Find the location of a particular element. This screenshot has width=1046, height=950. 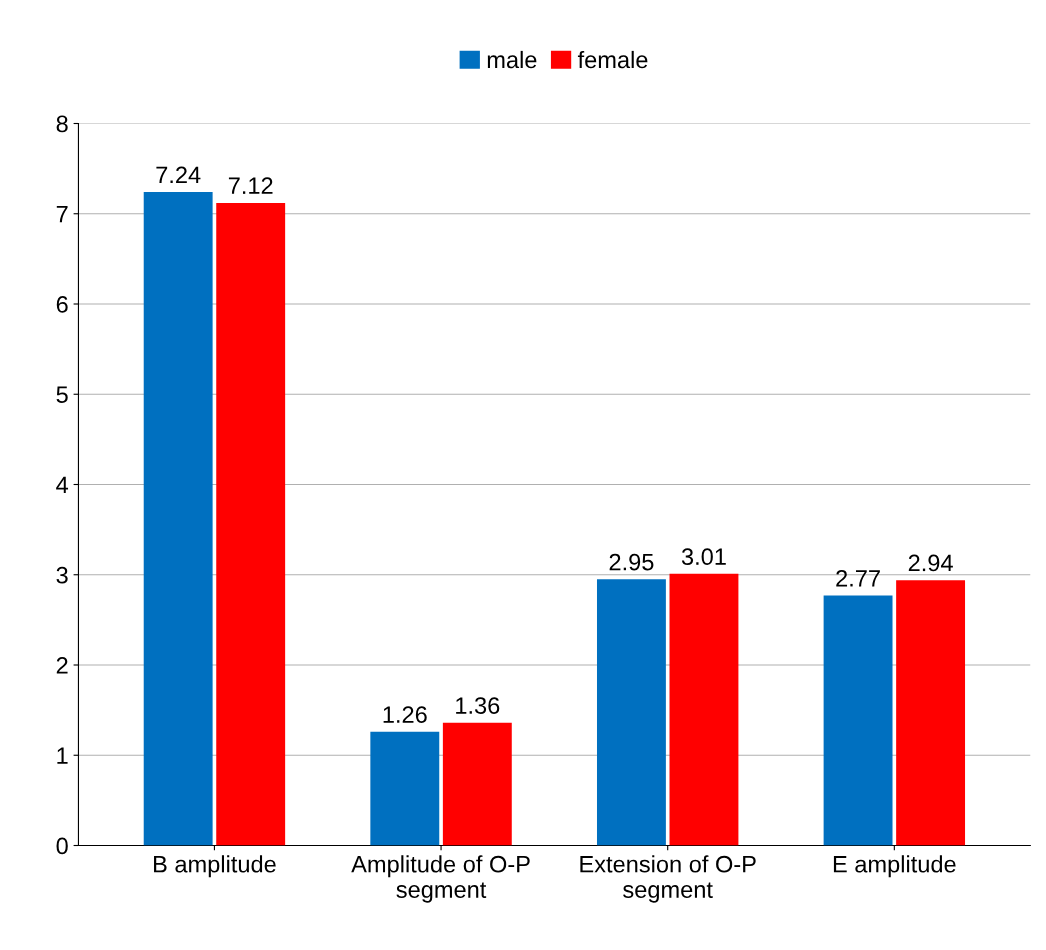

y-tick-label: 3 is located at coordinates (62, 575).